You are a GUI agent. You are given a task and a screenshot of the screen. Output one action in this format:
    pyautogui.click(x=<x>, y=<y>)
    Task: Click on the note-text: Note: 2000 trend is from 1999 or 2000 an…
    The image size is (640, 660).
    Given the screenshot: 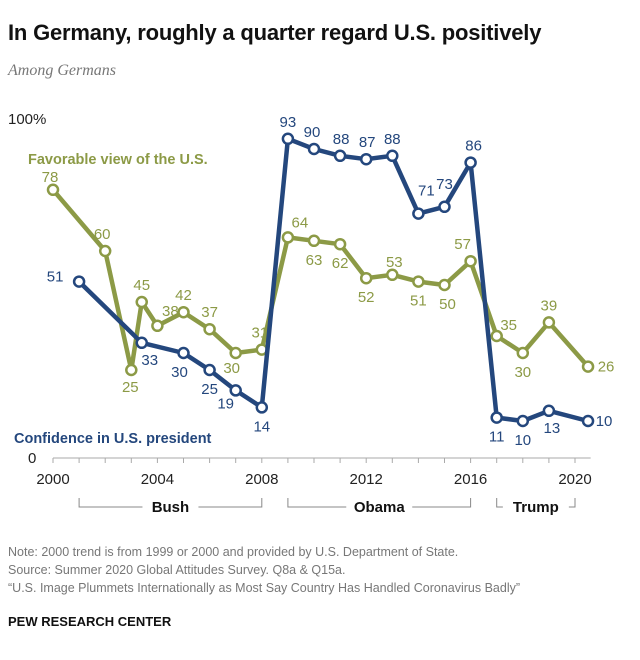 What is the action you would take?
    pyautogui.click(x=233, y=552)
    